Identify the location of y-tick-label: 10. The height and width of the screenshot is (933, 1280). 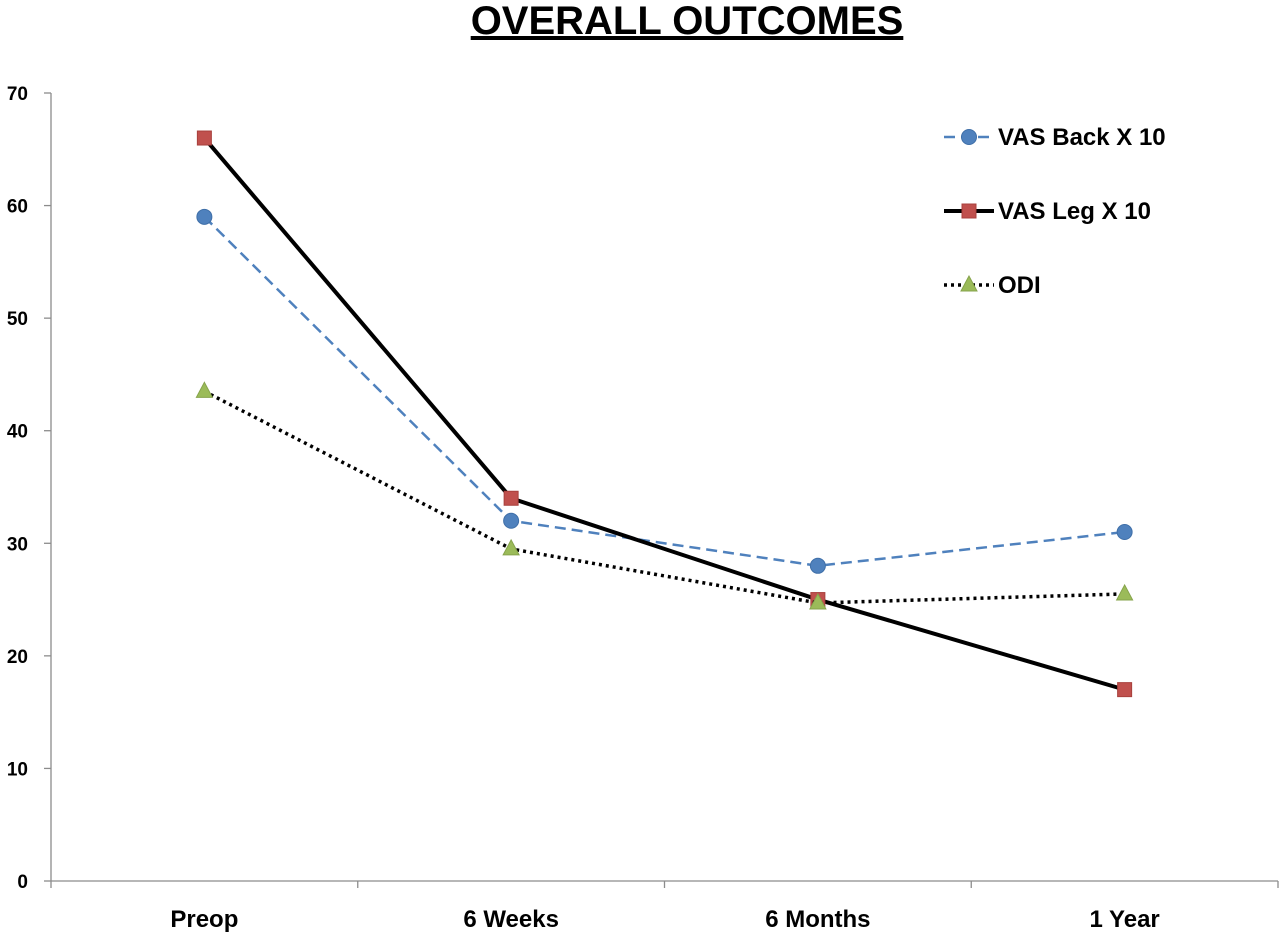
(17, 769).